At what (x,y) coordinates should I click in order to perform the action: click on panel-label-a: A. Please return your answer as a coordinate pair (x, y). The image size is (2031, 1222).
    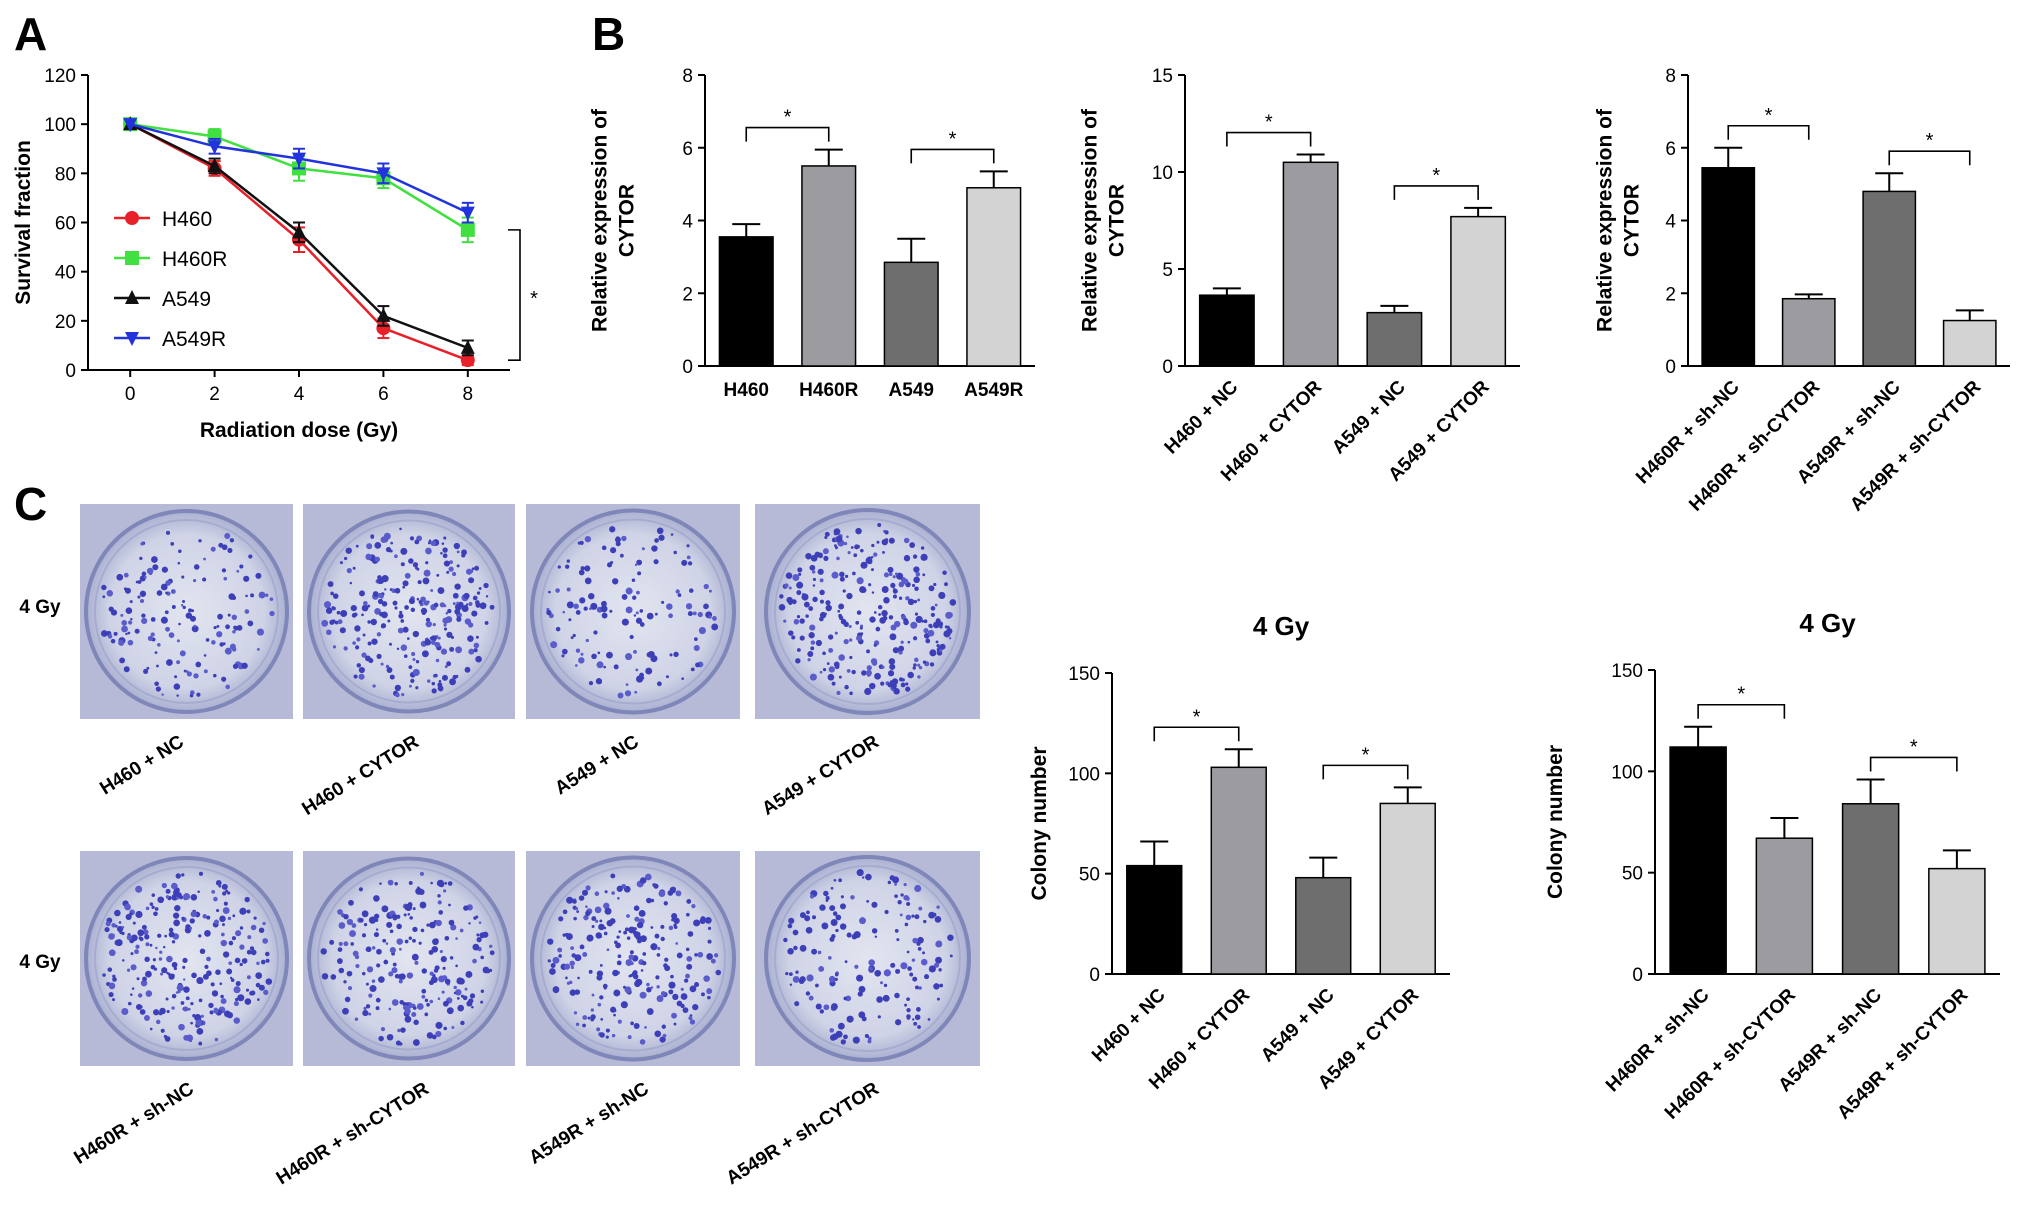
    Looking at the image, I should click on (30, 34).